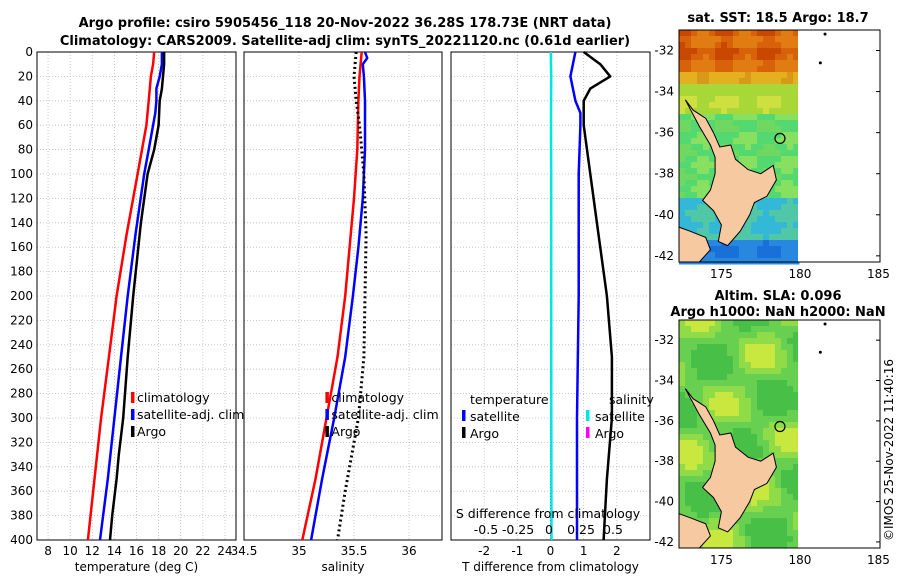 The height and width of the screenshot is (580, 900). I want to click on legend-label: satellite-adj. clim, so click(190, 414).